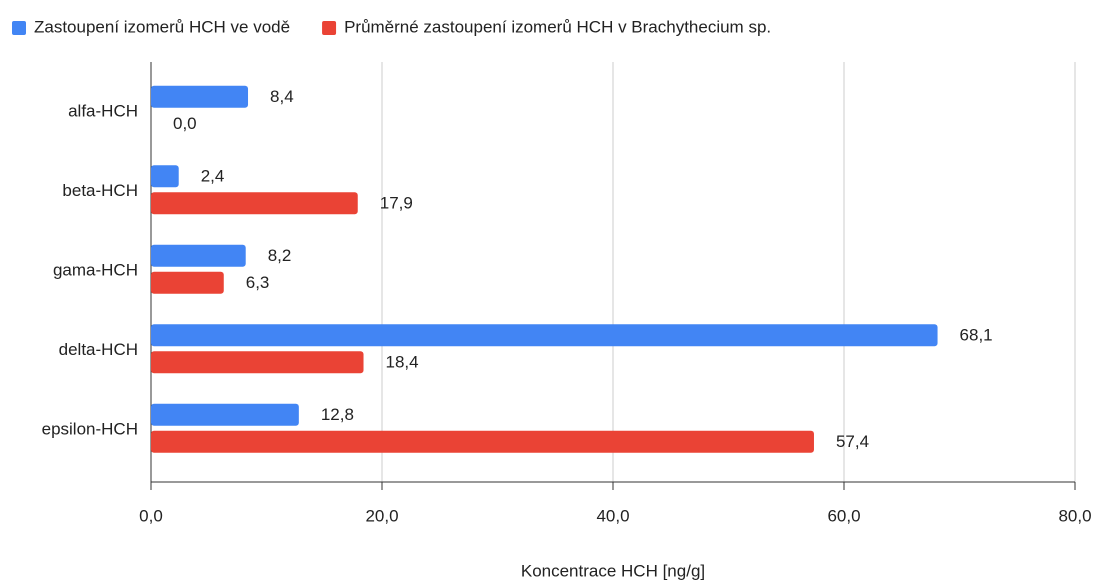 This screenshot has width=1100, height=585. Describe the element at coordinates (258, 282) in the screenshot. I see `data-label: 6,3` at that location.